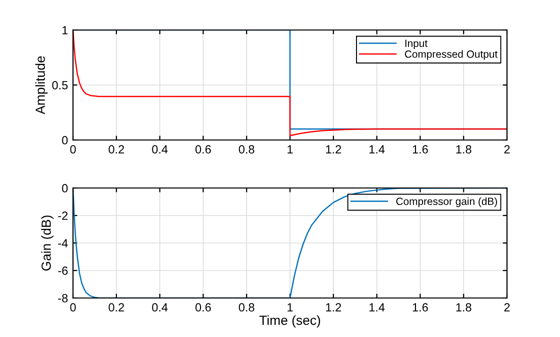 This screenshot has height=337, width=560. What do you see at coordinates (63, 243) in the screenshot?
I see `y-tick-label: -4` at bounding box center [63, 243].